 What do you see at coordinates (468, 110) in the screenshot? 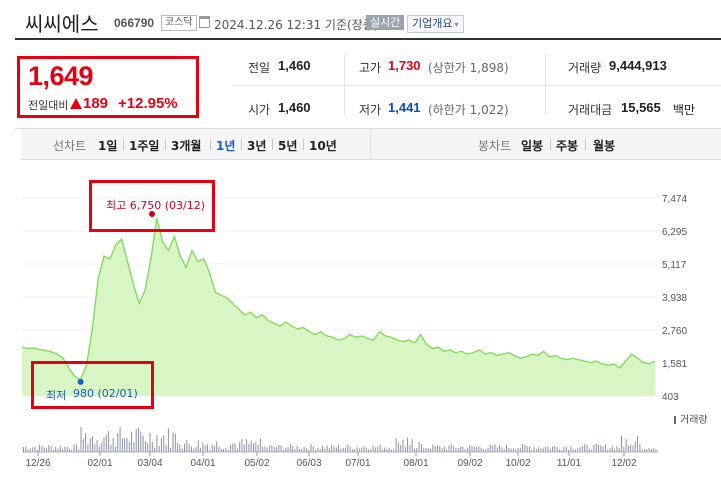
I see `lower-limit: (하한가 1,022)` at bounding box center [468, 110].